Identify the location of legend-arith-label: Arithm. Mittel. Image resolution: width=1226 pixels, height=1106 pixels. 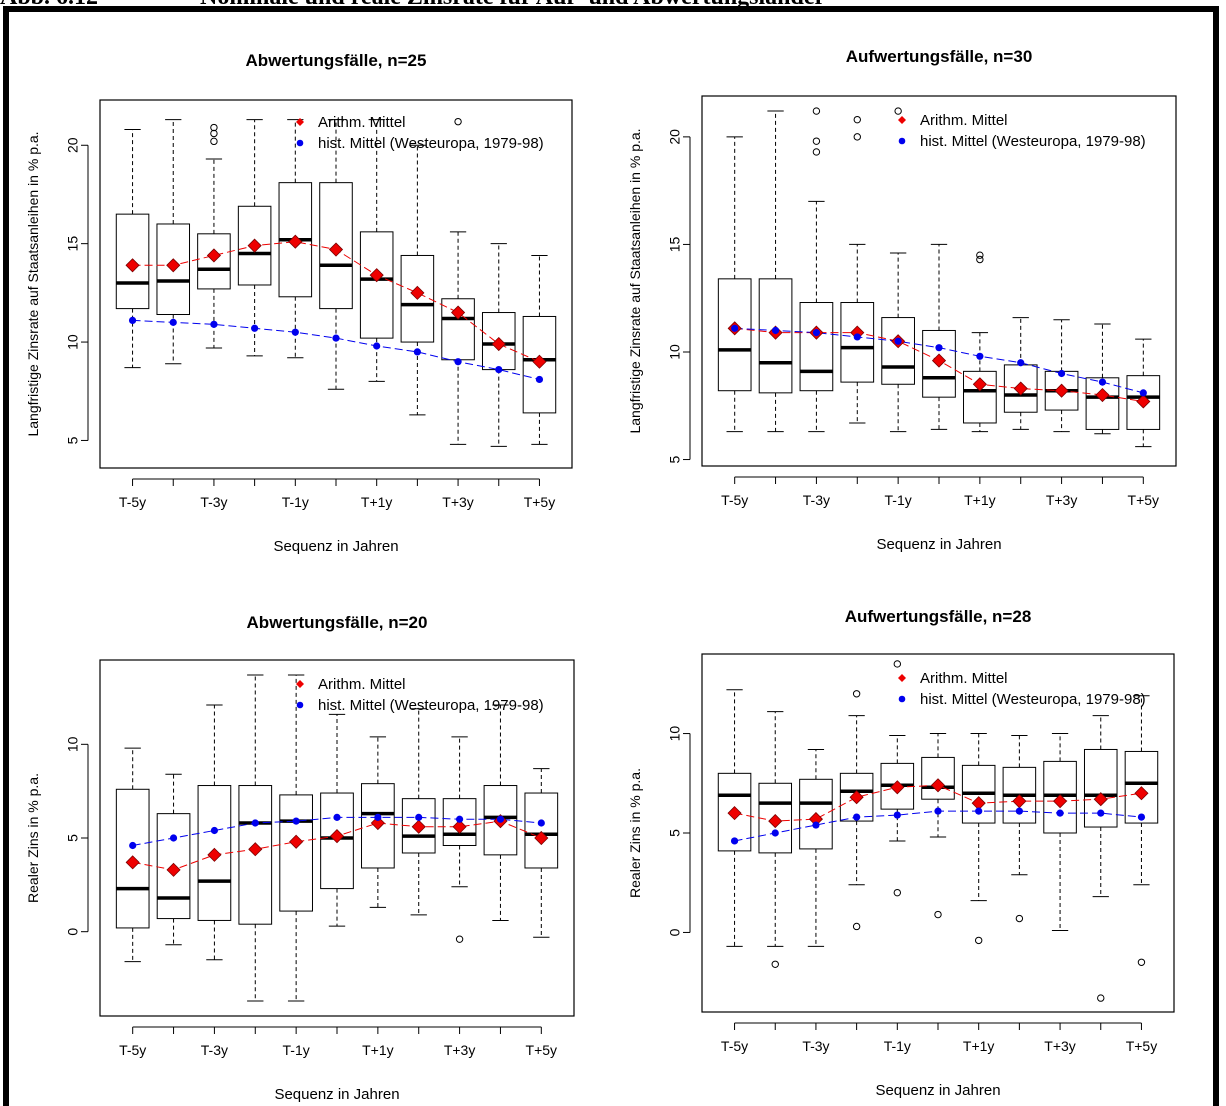
(964, 120).